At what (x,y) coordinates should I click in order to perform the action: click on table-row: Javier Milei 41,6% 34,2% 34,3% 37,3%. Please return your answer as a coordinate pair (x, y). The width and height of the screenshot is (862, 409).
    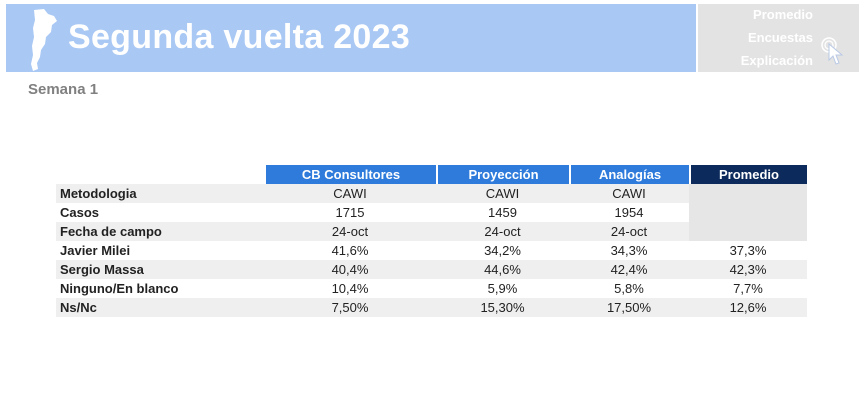
    Looking at the image, I should click on (431, 250).